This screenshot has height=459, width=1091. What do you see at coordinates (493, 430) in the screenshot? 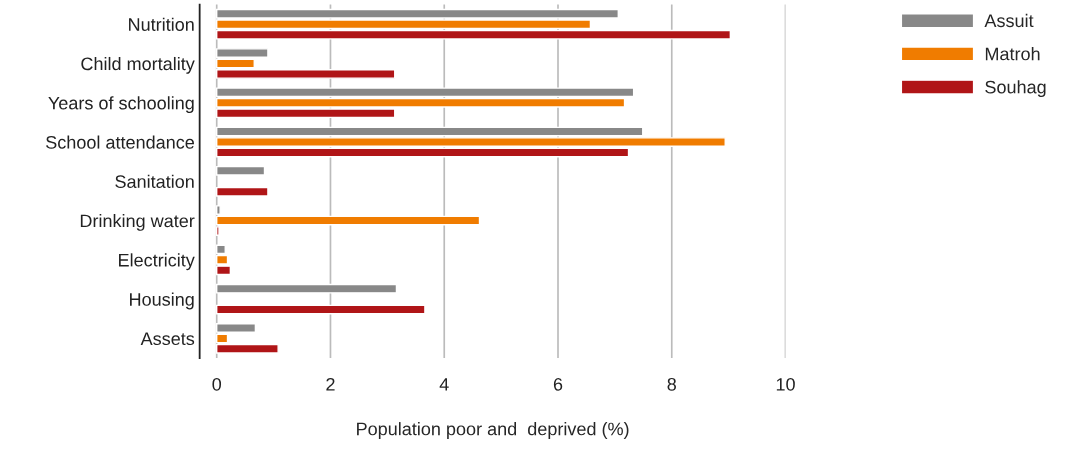
I see `x-axis-title: Population poor and deprived (%)` at bounding box center [493, 430].